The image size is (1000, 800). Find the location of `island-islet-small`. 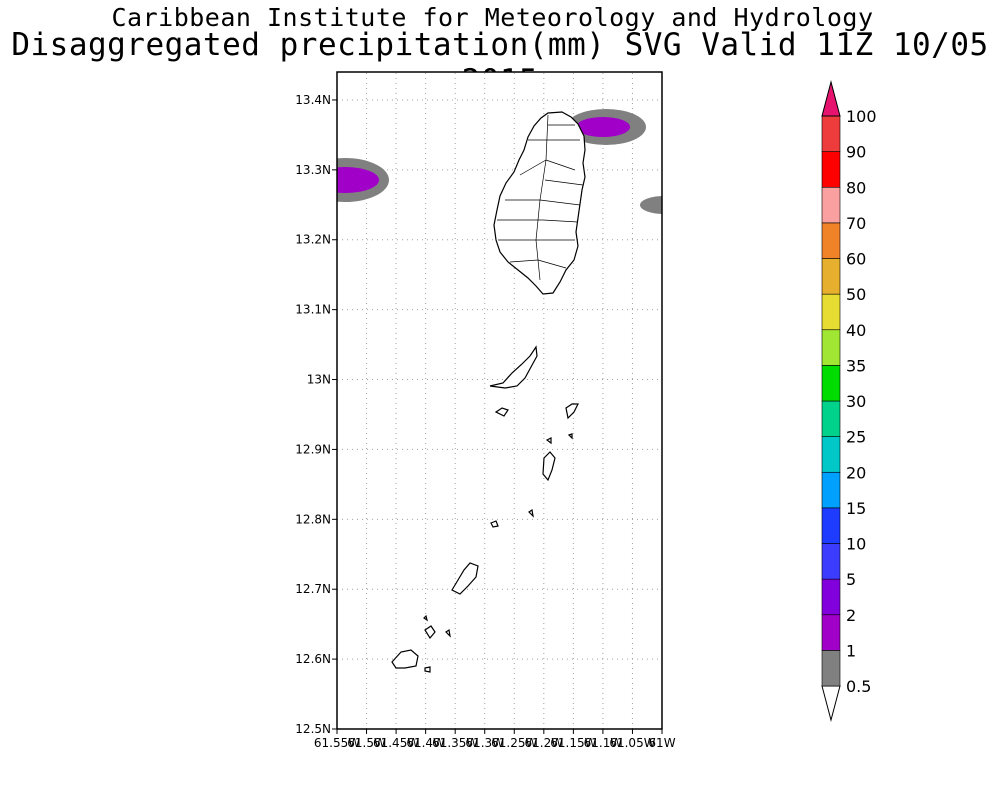

island-islet-small is located at coordinates (425, 618).